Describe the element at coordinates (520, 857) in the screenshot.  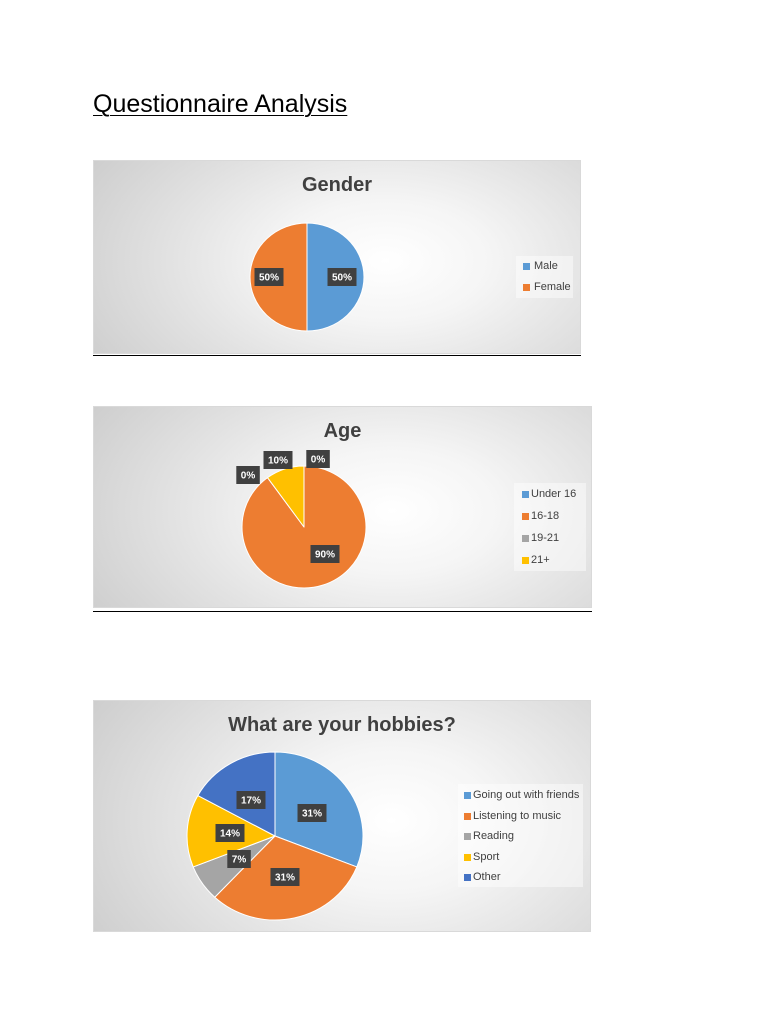
I see `legend-item-sport: Sport` at that location.